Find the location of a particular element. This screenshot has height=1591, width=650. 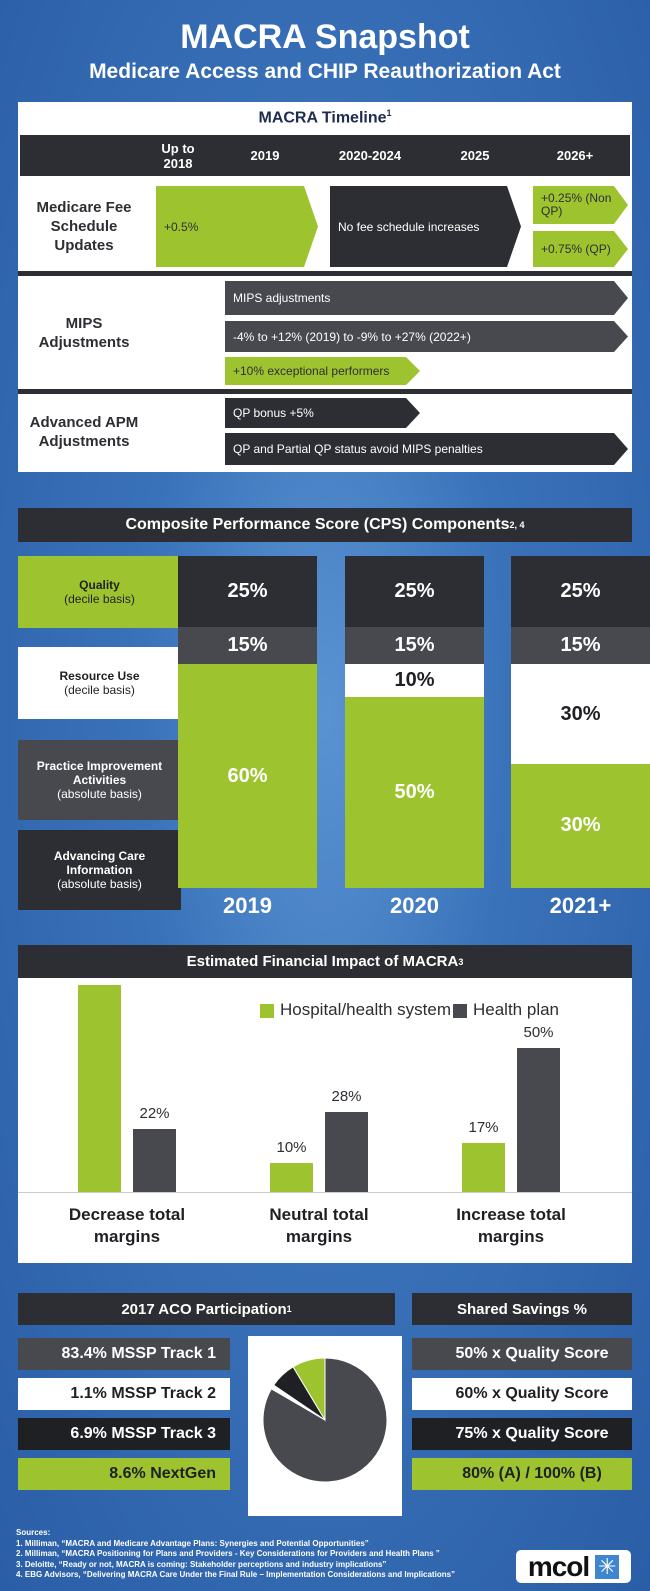

mips-arrow-adjustments: MIPS adjustments is located at coordinates (426, 298).